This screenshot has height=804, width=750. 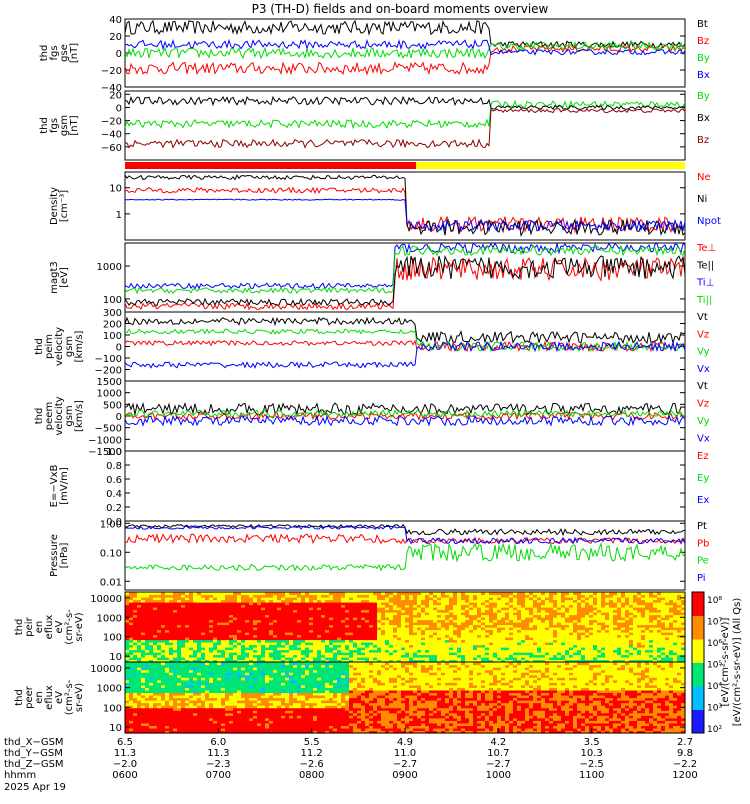 What do you see at coordinates (119, 215) in the screenshot?
I see `y-tick-label: 1` at bounding box center [119, 215].